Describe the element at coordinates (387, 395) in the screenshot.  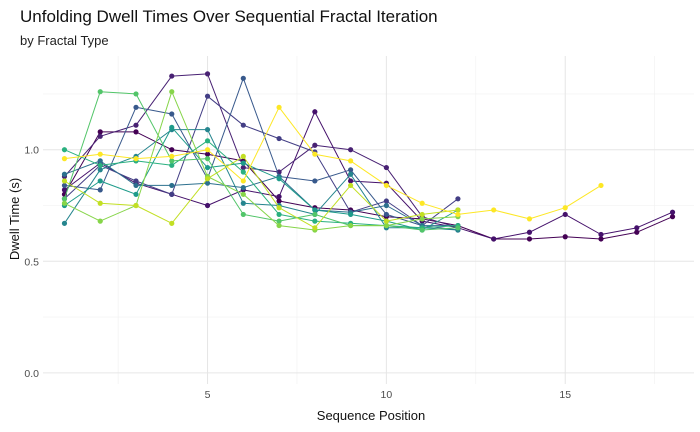
I see `x-tick-label: 10` at that location.